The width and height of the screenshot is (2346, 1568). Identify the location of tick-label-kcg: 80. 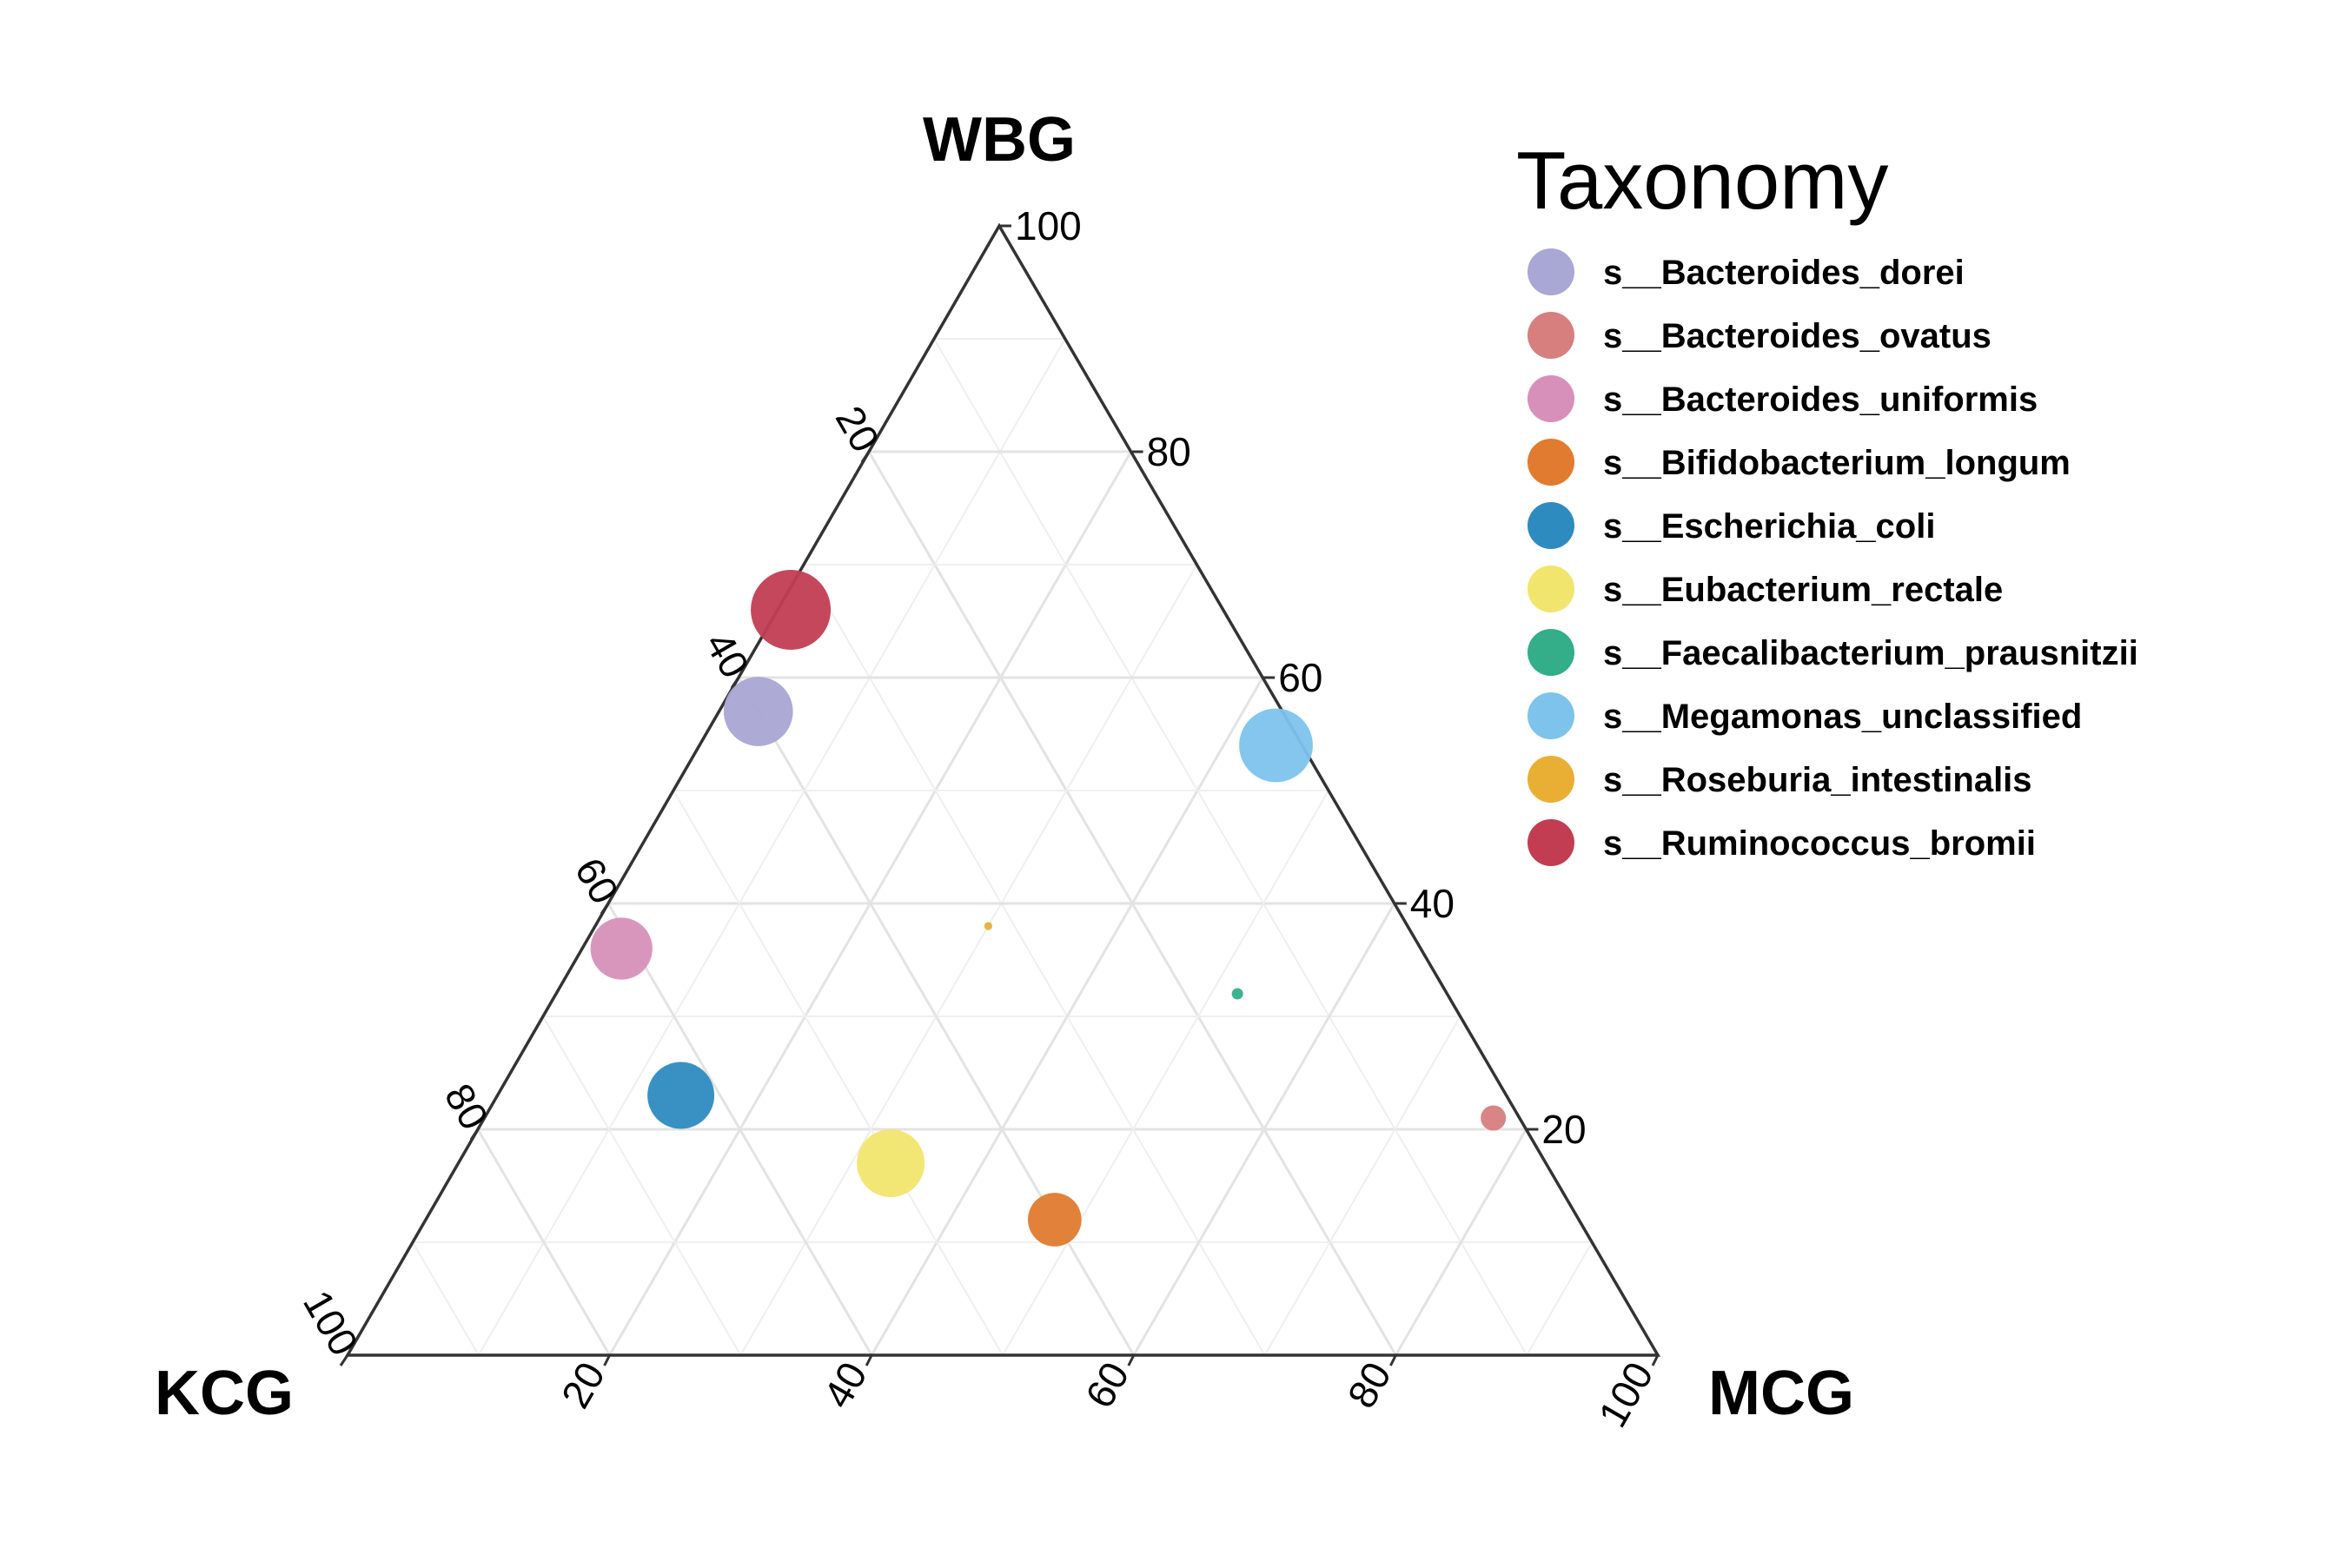
(467, 1106).